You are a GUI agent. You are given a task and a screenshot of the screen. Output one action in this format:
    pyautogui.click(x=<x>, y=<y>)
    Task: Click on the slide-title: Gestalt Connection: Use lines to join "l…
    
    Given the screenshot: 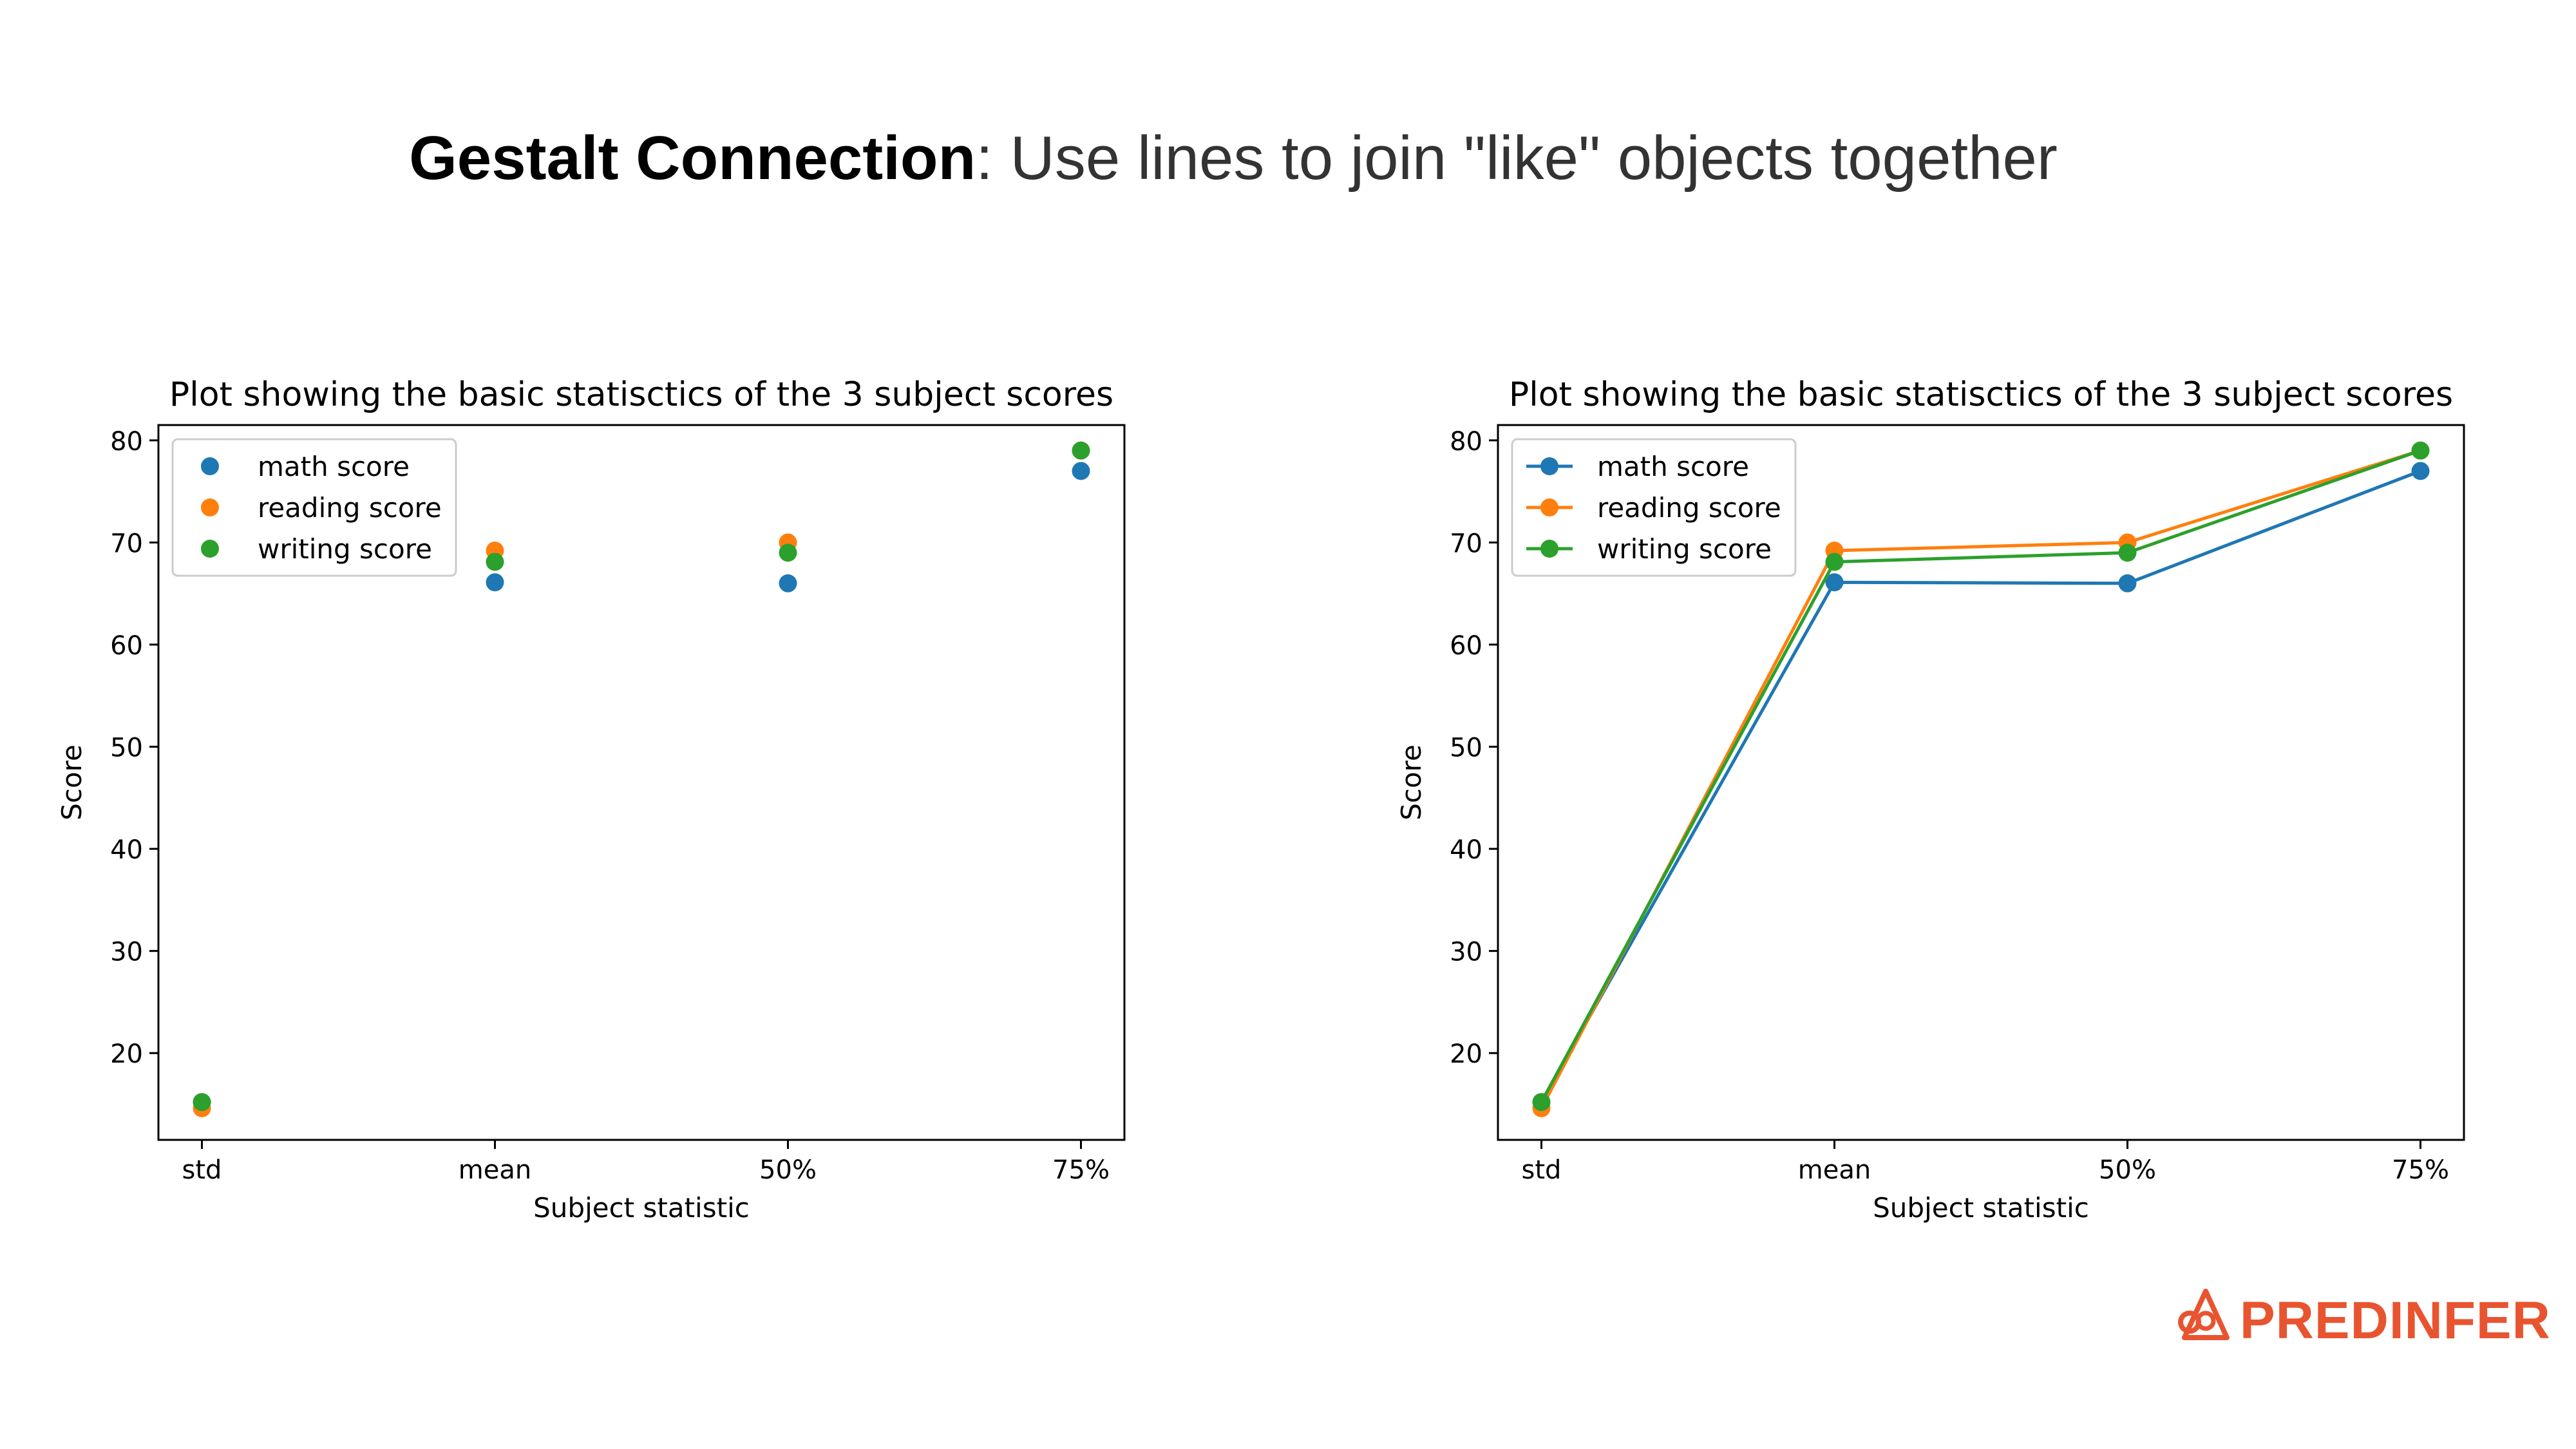 What is the action you would take?
    pyautogui.click(x=1233, y=159)
    